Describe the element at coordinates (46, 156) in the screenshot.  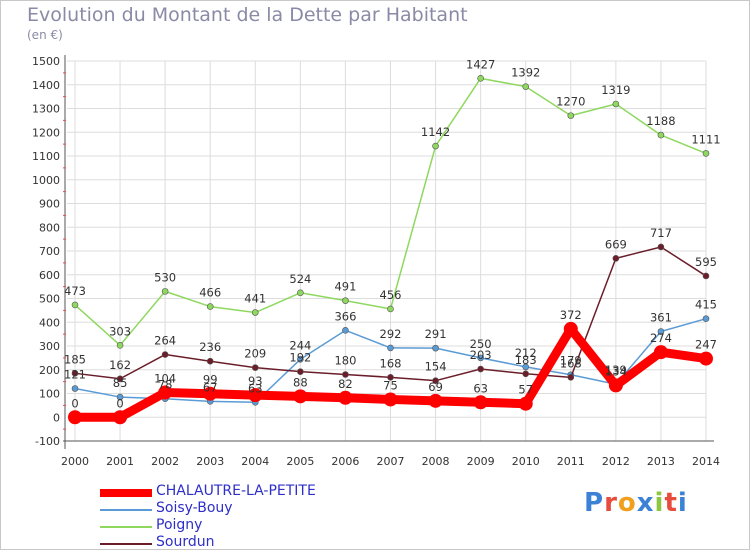
I see `y-tick-label: 1100` at that location.